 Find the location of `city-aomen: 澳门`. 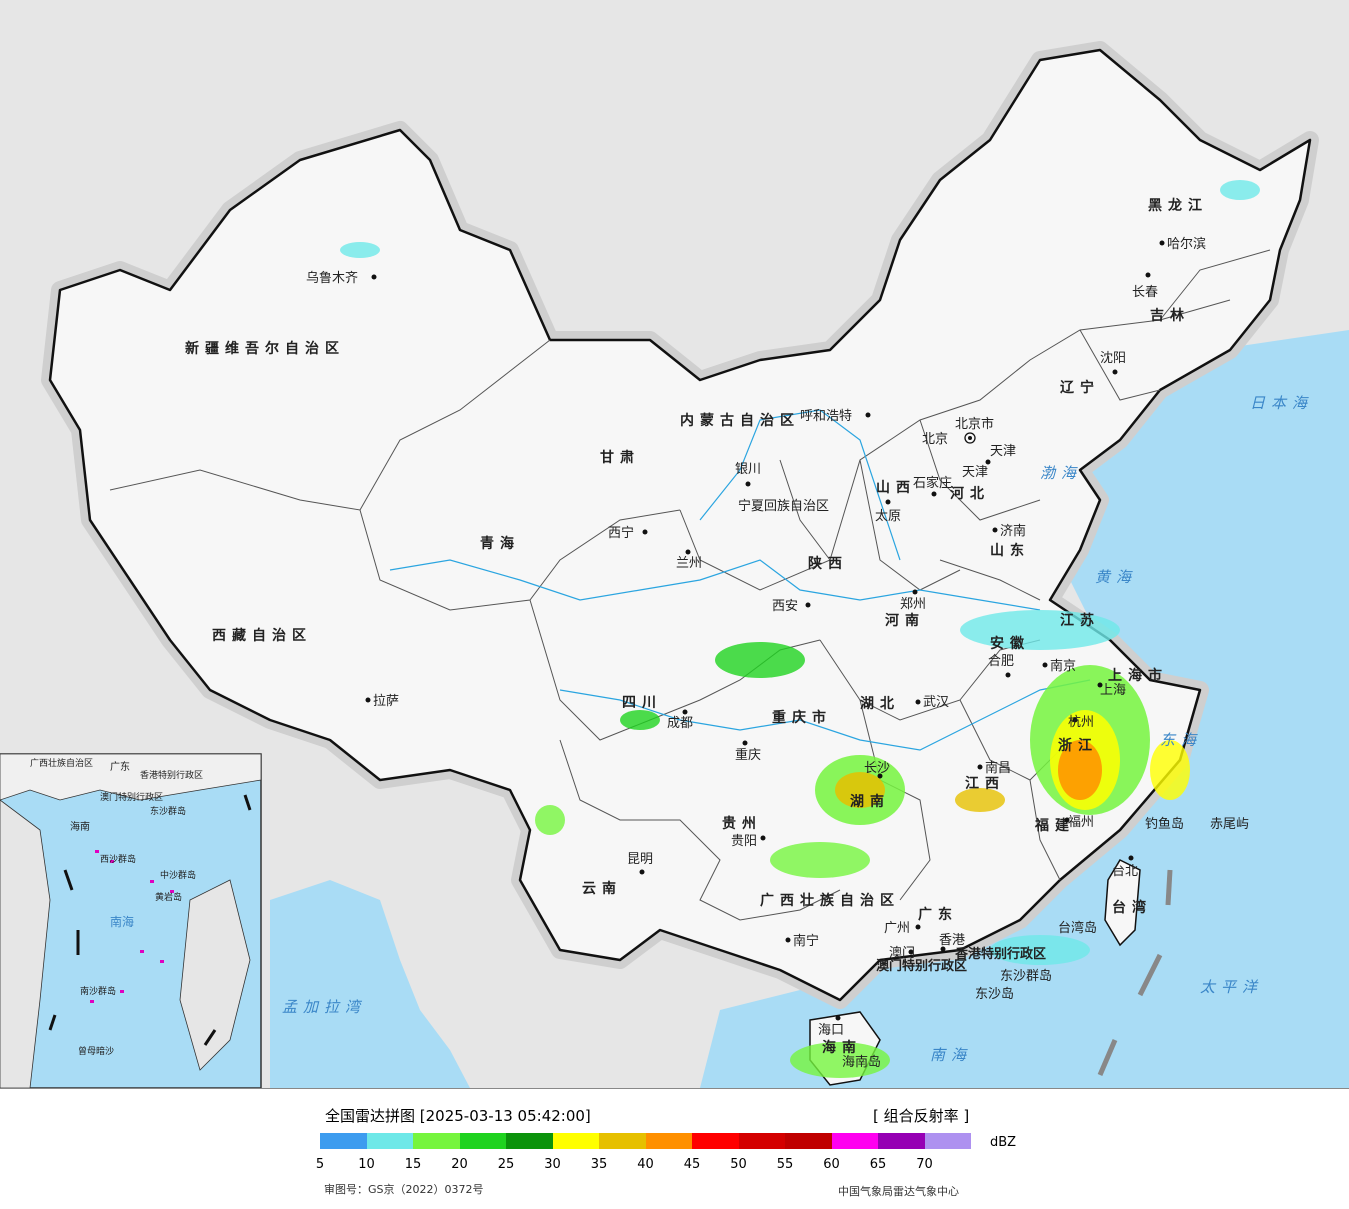

city-aomen: 澳门 is located at coordinates (902, 953).